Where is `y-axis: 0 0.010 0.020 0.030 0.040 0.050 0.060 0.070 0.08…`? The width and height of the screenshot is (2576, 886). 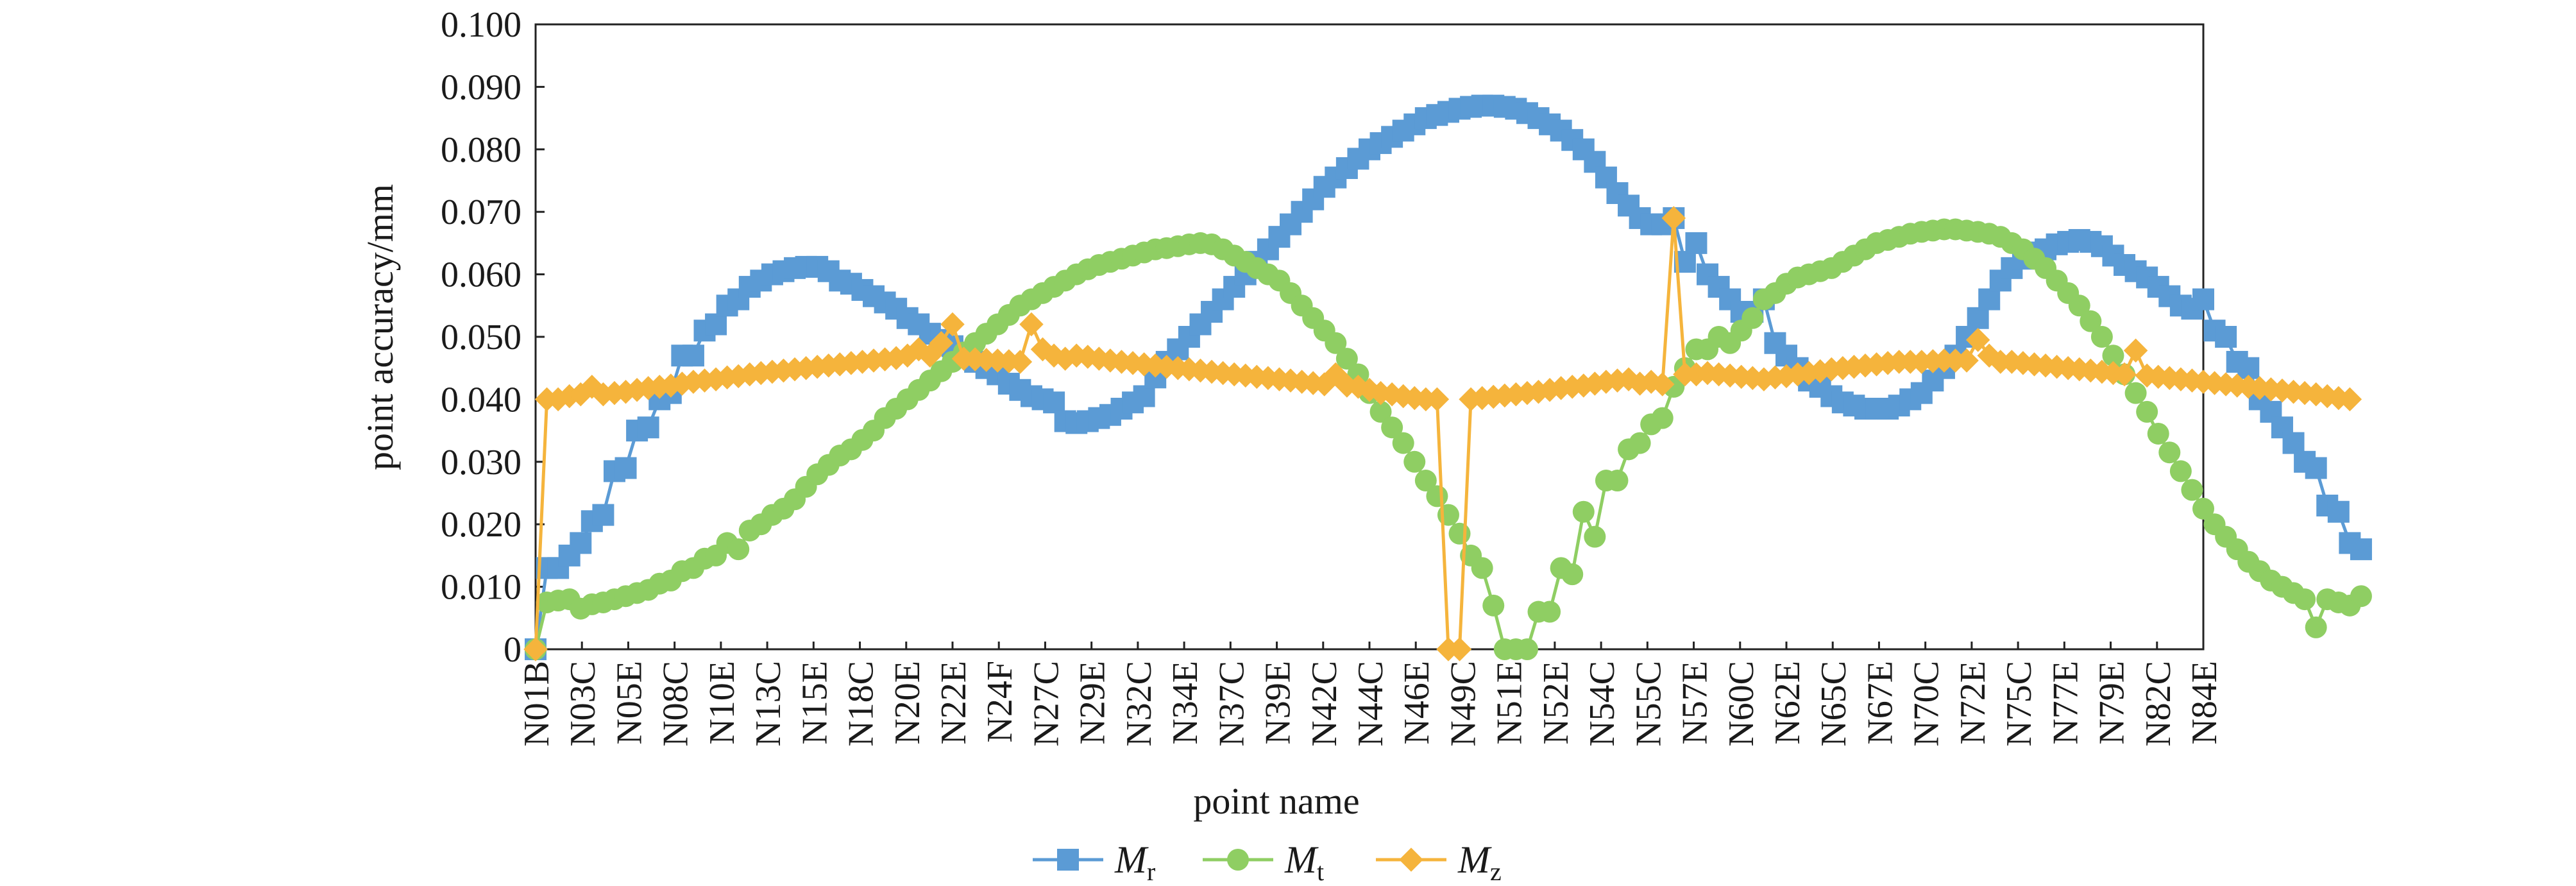
y-axis: 0 0.010 0.020 0.030 0.040 0.050 0.060 0.070 0.08… is located at coordinates (493, 337).